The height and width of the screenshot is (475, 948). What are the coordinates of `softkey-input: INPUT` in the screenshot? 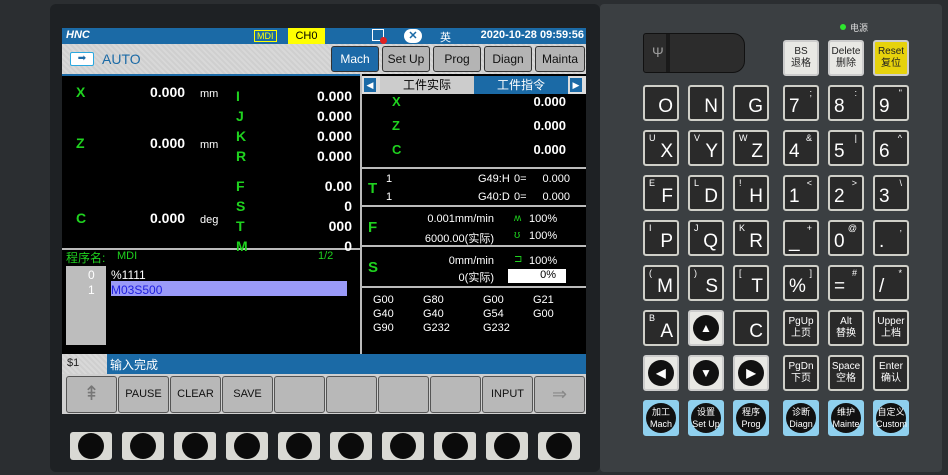 It's located at (507, 394).